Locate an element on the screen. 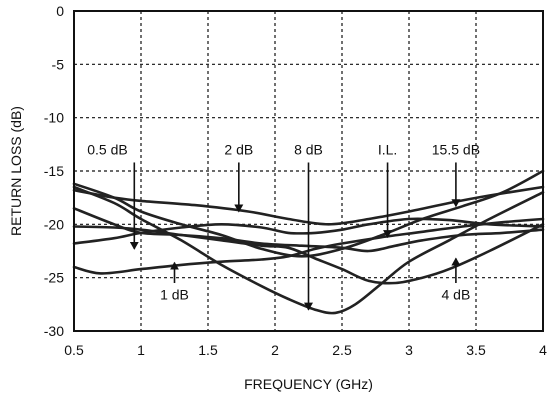 The width and height of the screenshot is (547, 400). x-tick-label: 3.5 is located at coordinates (476, 350).